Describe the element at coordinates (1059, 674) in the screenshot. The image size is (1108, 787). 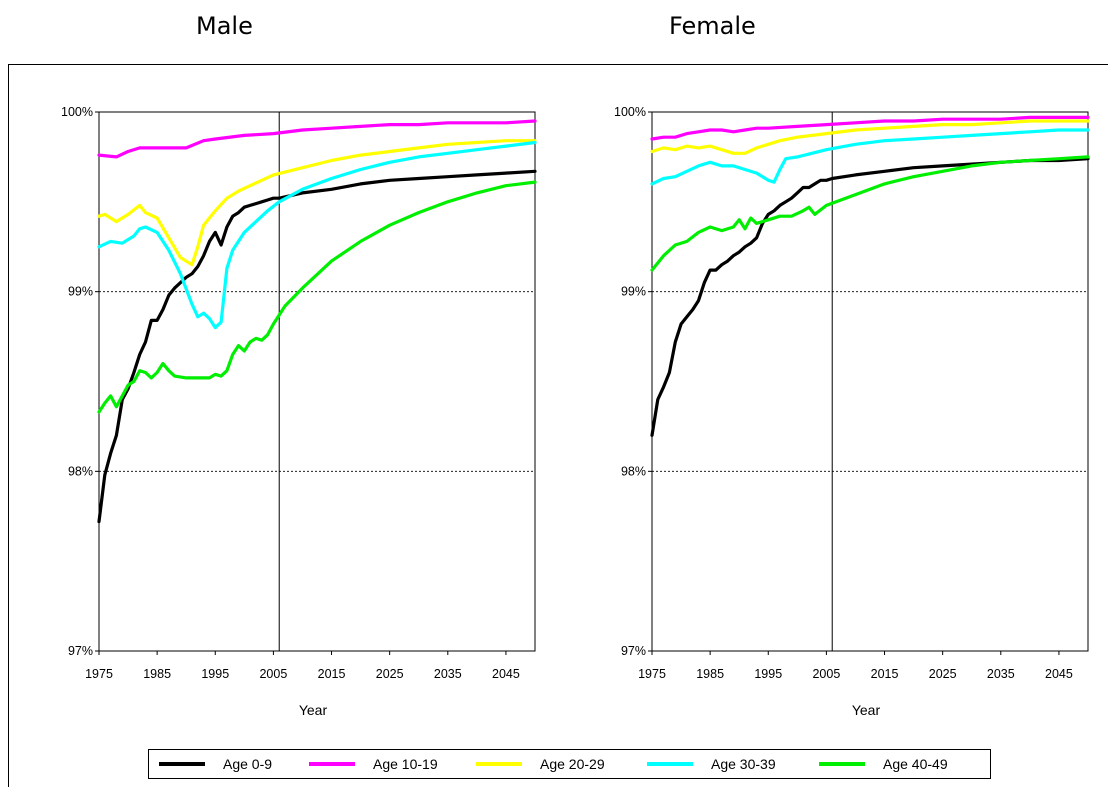
I see `female-x-tick-label: 2045` at that location.